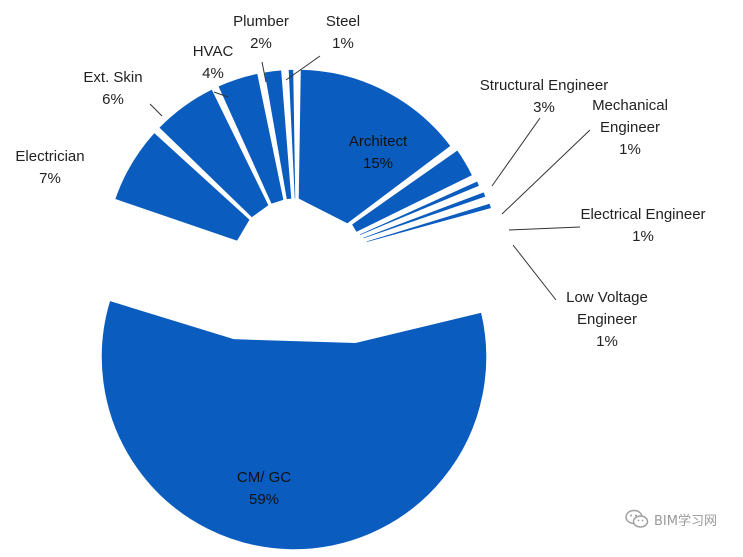 The height and width of the screenshot is (557, 743). What do you see at coordinates (637, 518) in the screenshot?
I see `wechat-icon` at bounding box center [637, 518].